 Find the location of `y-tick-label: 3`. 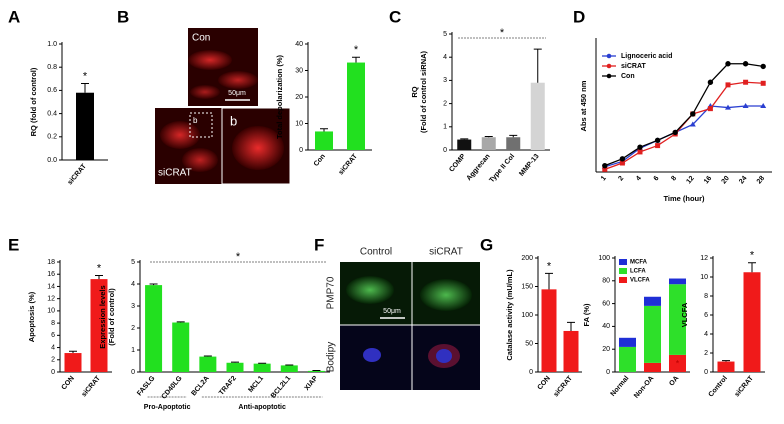

y-tick-label: 3 is located at coordinates (445, 80).